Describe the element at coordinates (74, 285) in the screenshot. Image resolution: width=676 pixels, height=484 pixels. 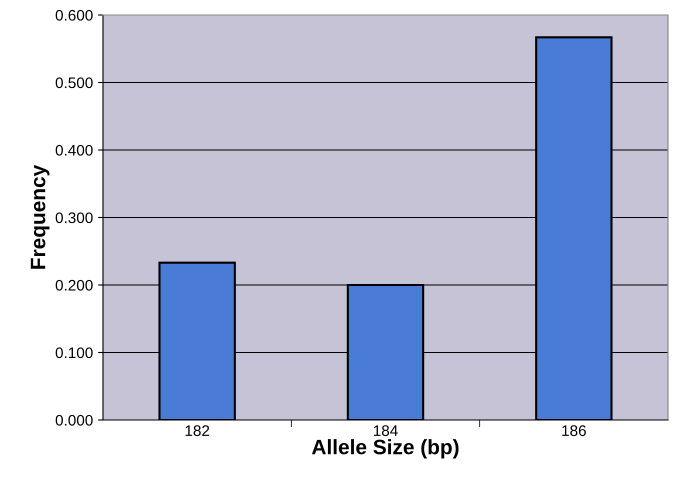
I see `y-tick-label: 0.200` at that location.